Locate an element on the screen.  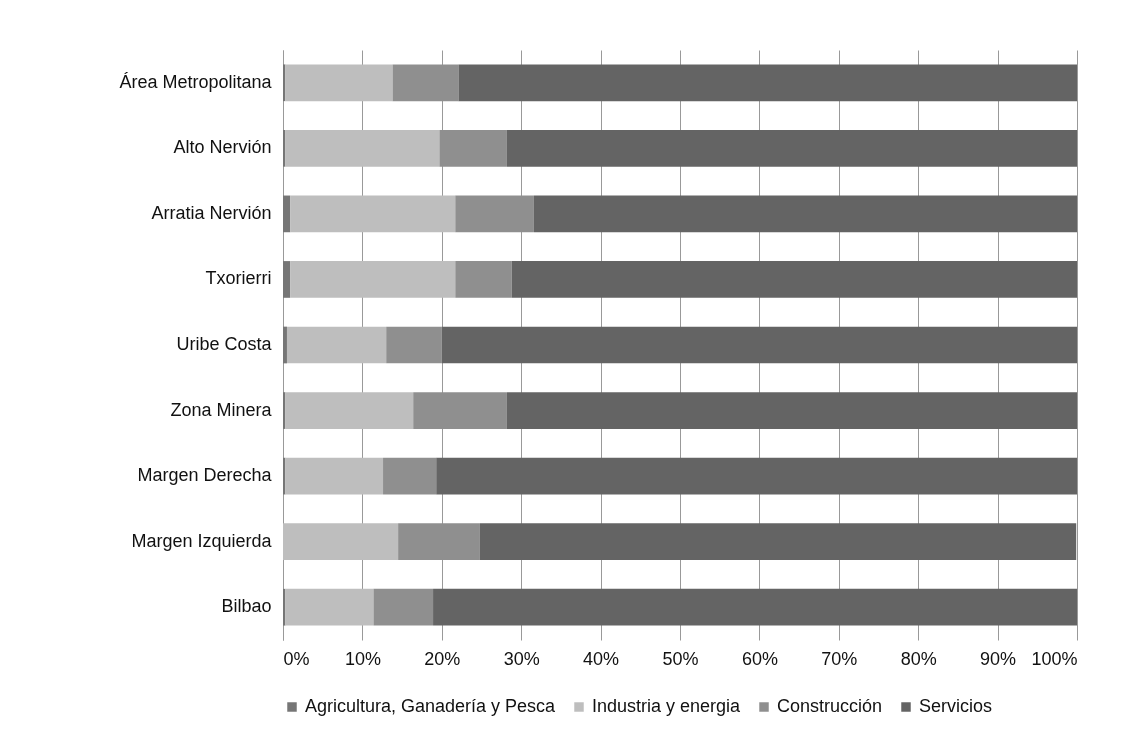
x-tick-label: 0% is located at coordinates (296, 658).